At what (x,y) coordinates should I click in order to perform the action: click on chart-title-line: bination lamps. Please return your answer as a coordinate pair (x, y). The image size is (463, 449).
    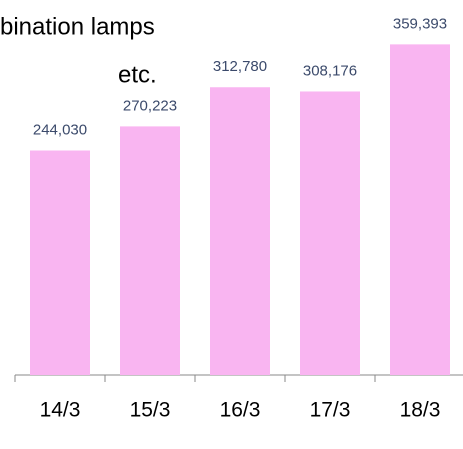
    Looking at the image, I should click on (77, 26).